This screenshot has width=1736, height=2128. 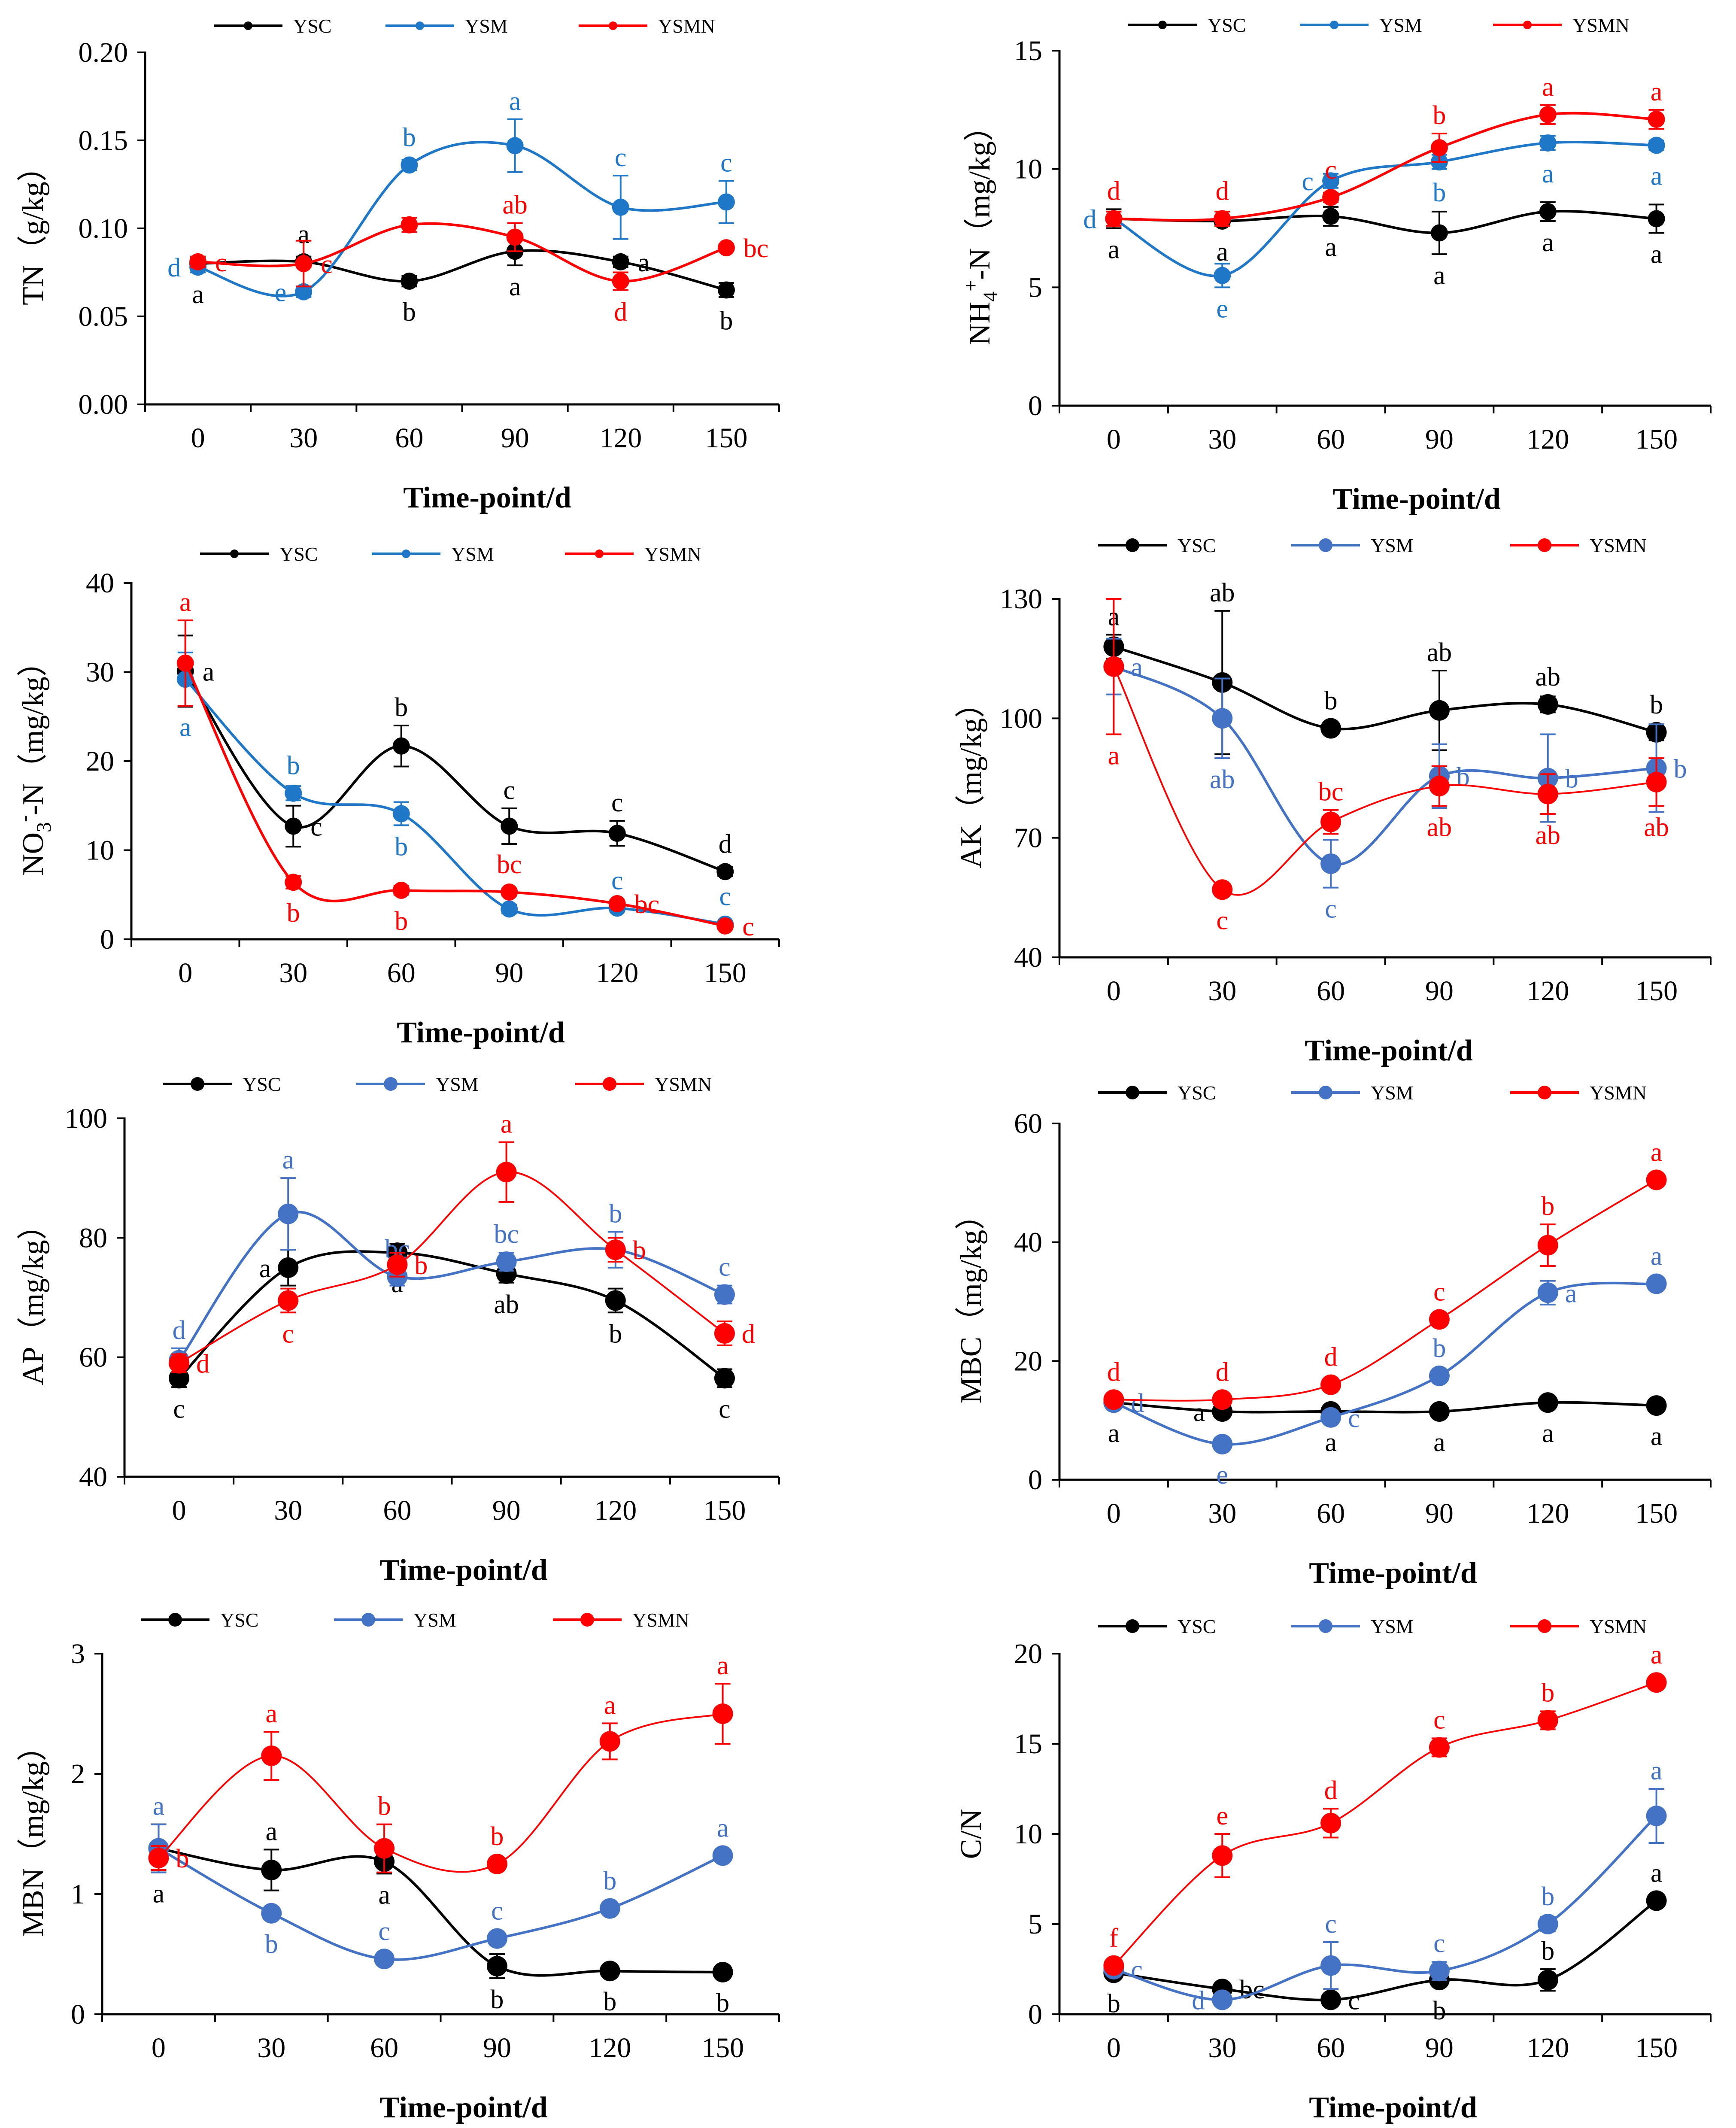 What do you see at coordinates (1439, 991) in the screenshot?
I see `x-tick-label: 90` at bounding box center [1439, 991].